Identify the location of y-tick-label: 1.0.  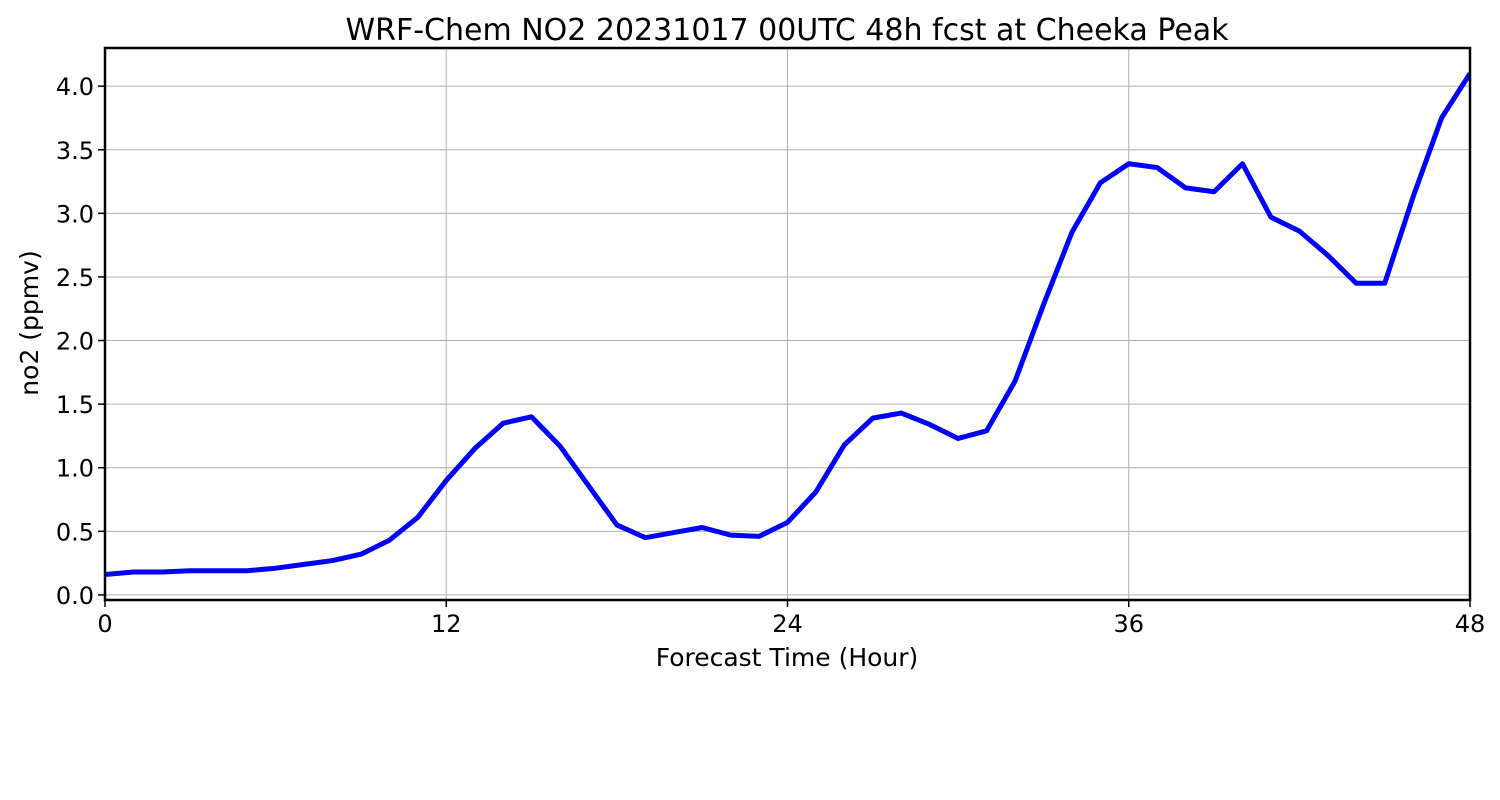
(75, 469).